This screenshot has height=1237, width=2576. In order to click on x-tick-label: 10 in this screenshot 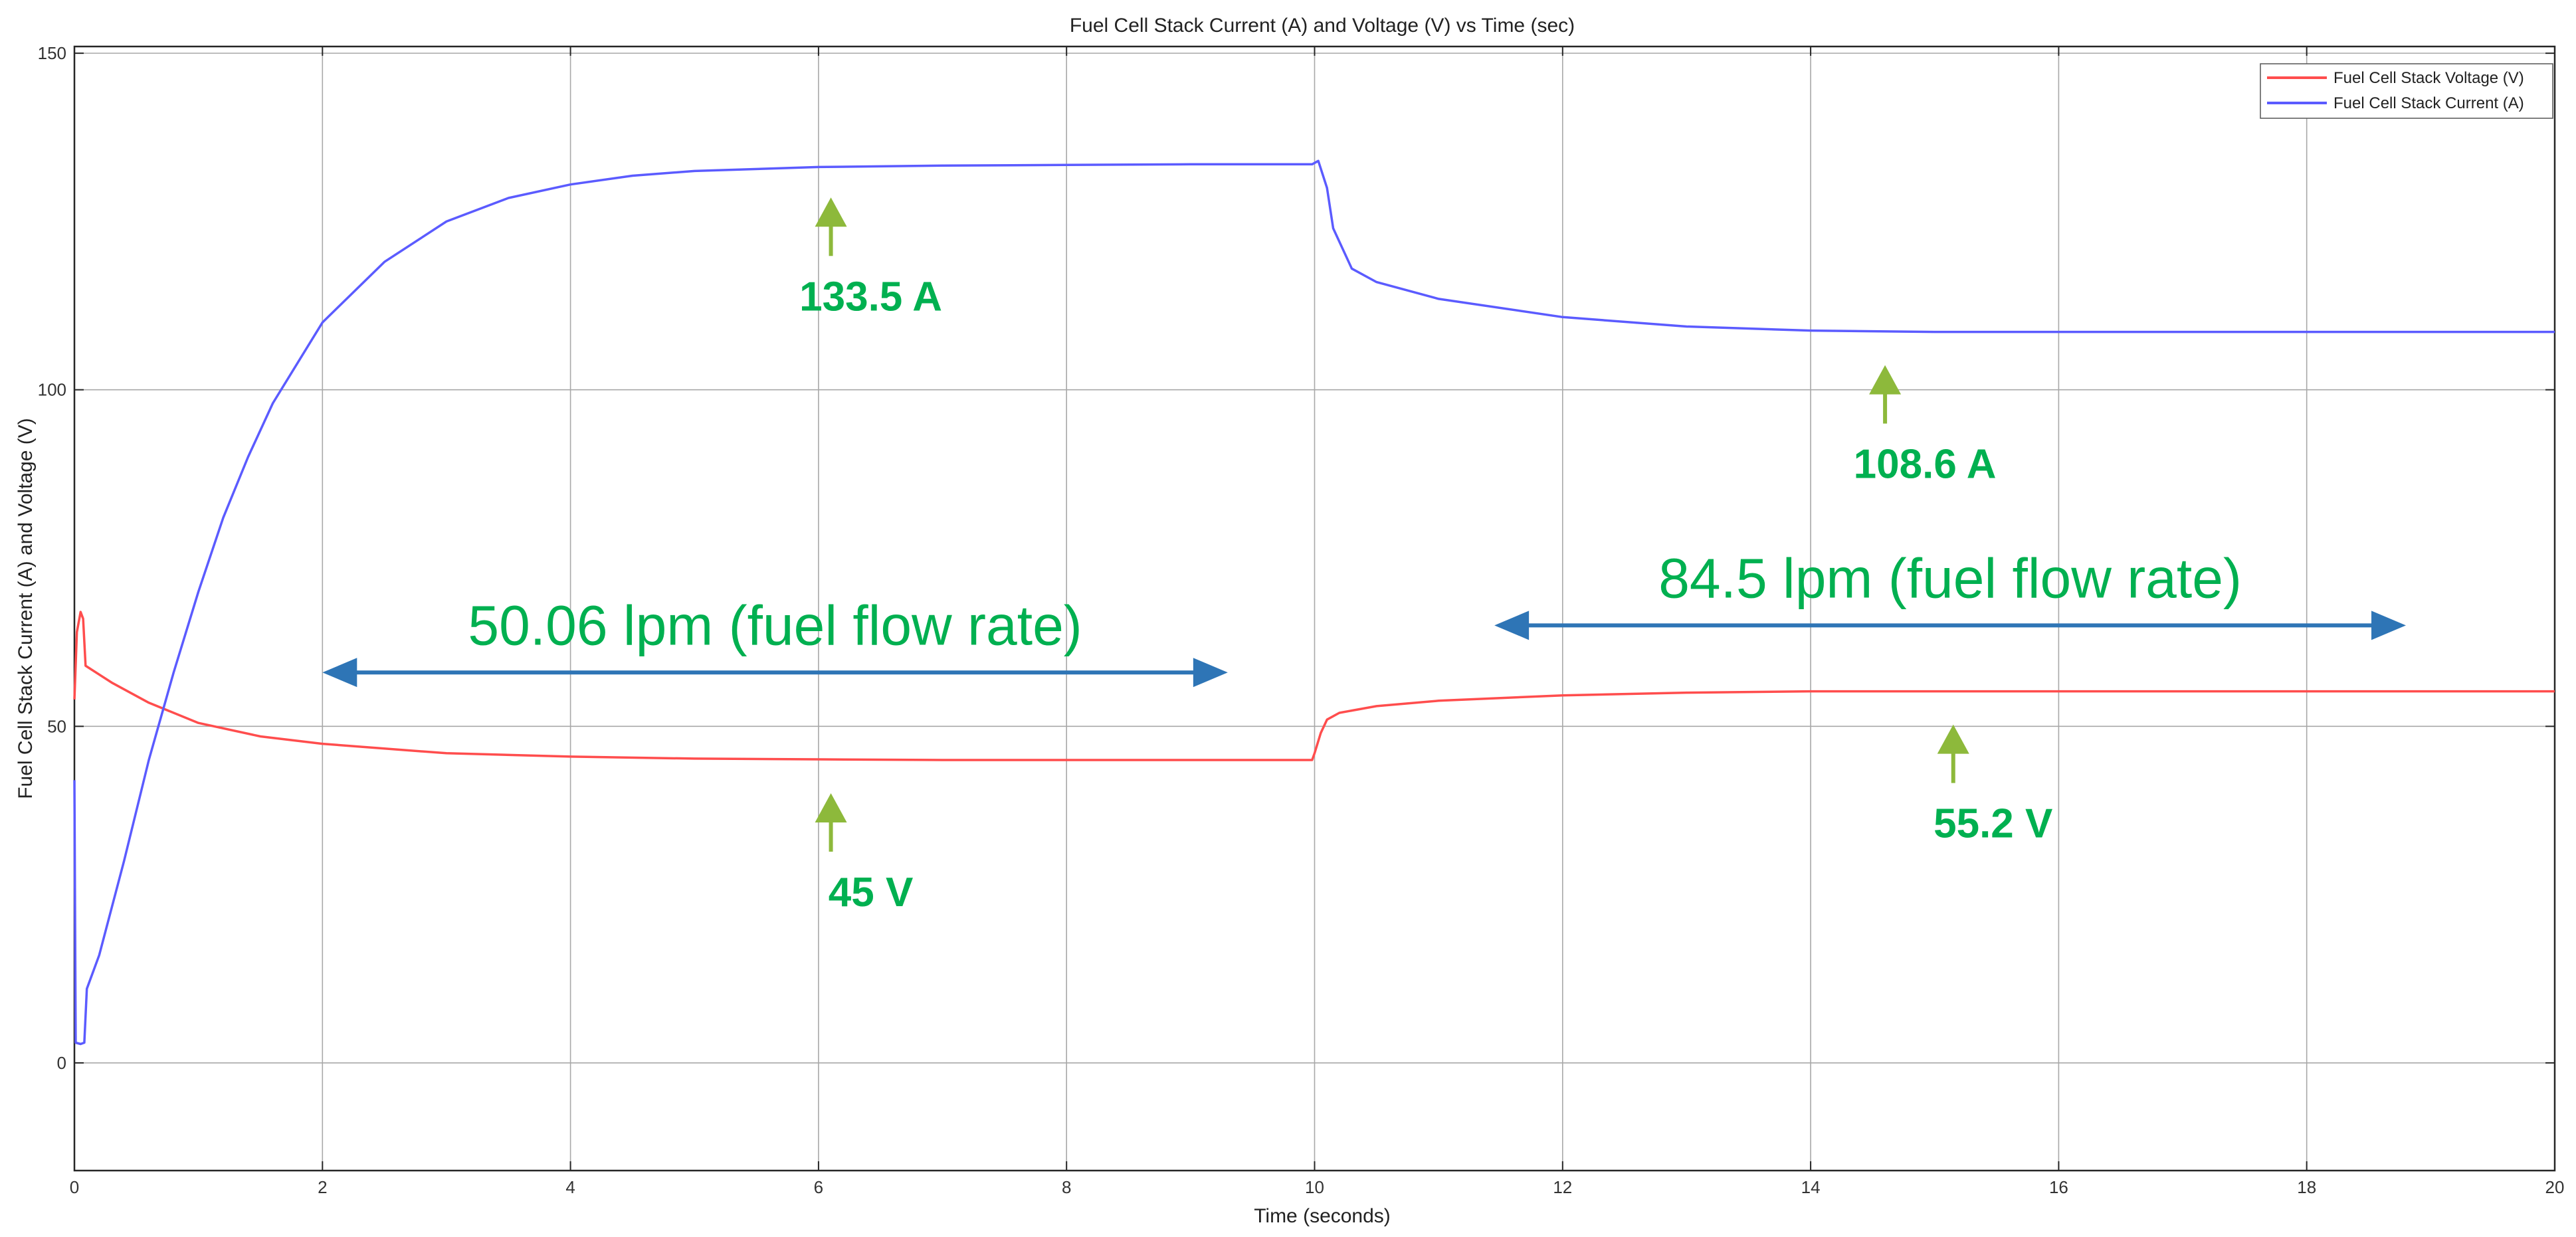, I will do `click(1315, 1187)`.